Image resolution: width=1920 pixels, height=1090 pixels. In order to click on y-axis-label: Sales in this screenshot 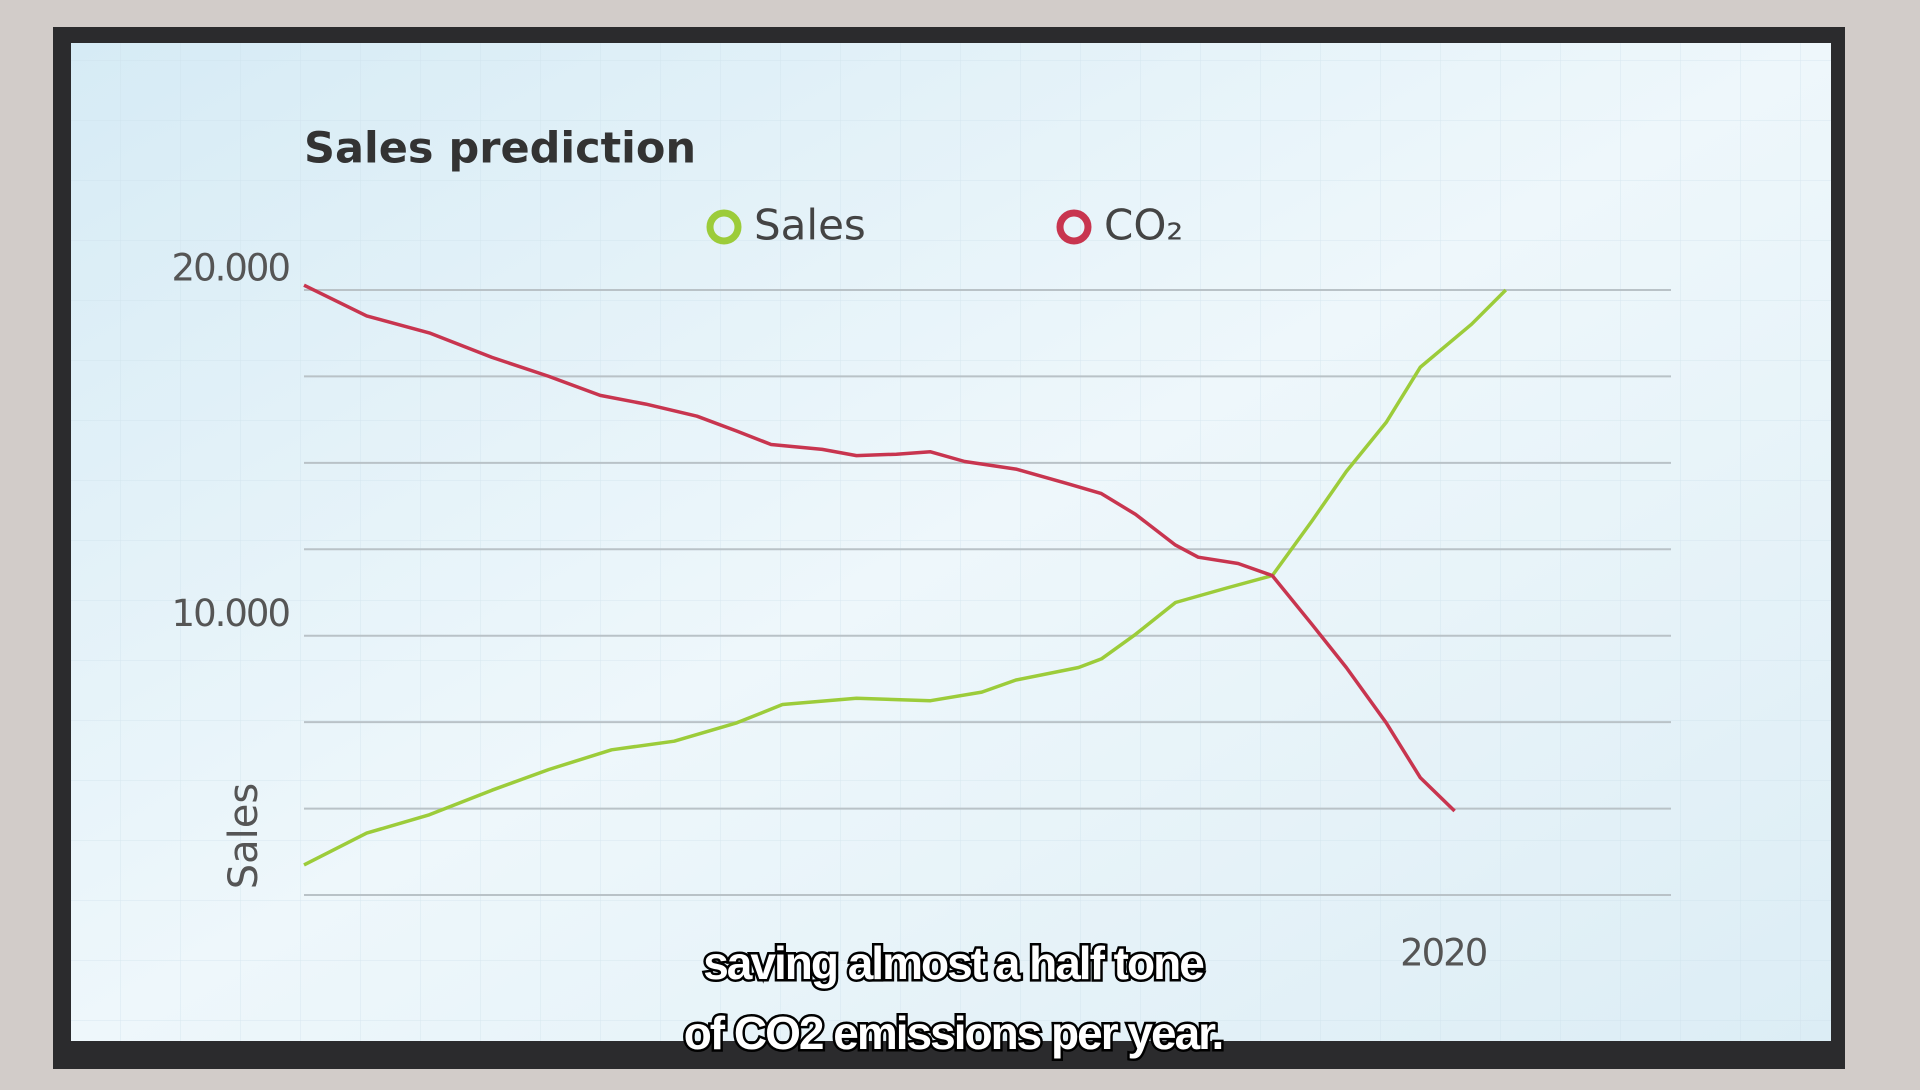, I will do `click(244, 836)`.